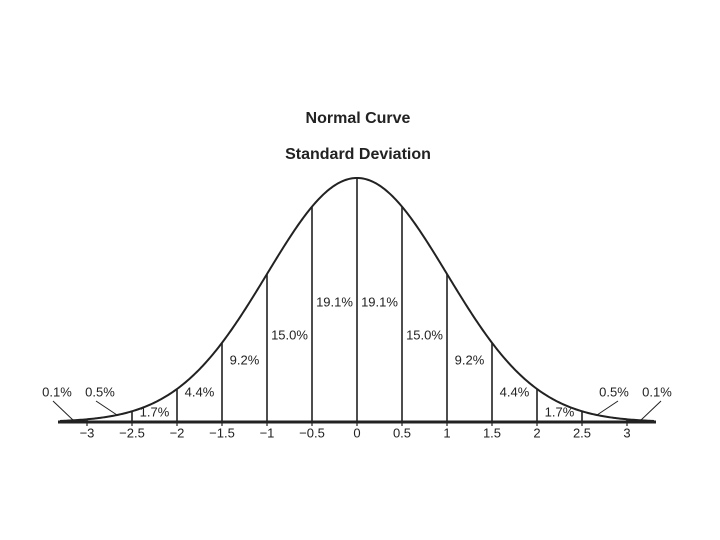  Describe the element at coordinates (177, 432) in the screenshot. I see `x-tick-label: −2` at that location.